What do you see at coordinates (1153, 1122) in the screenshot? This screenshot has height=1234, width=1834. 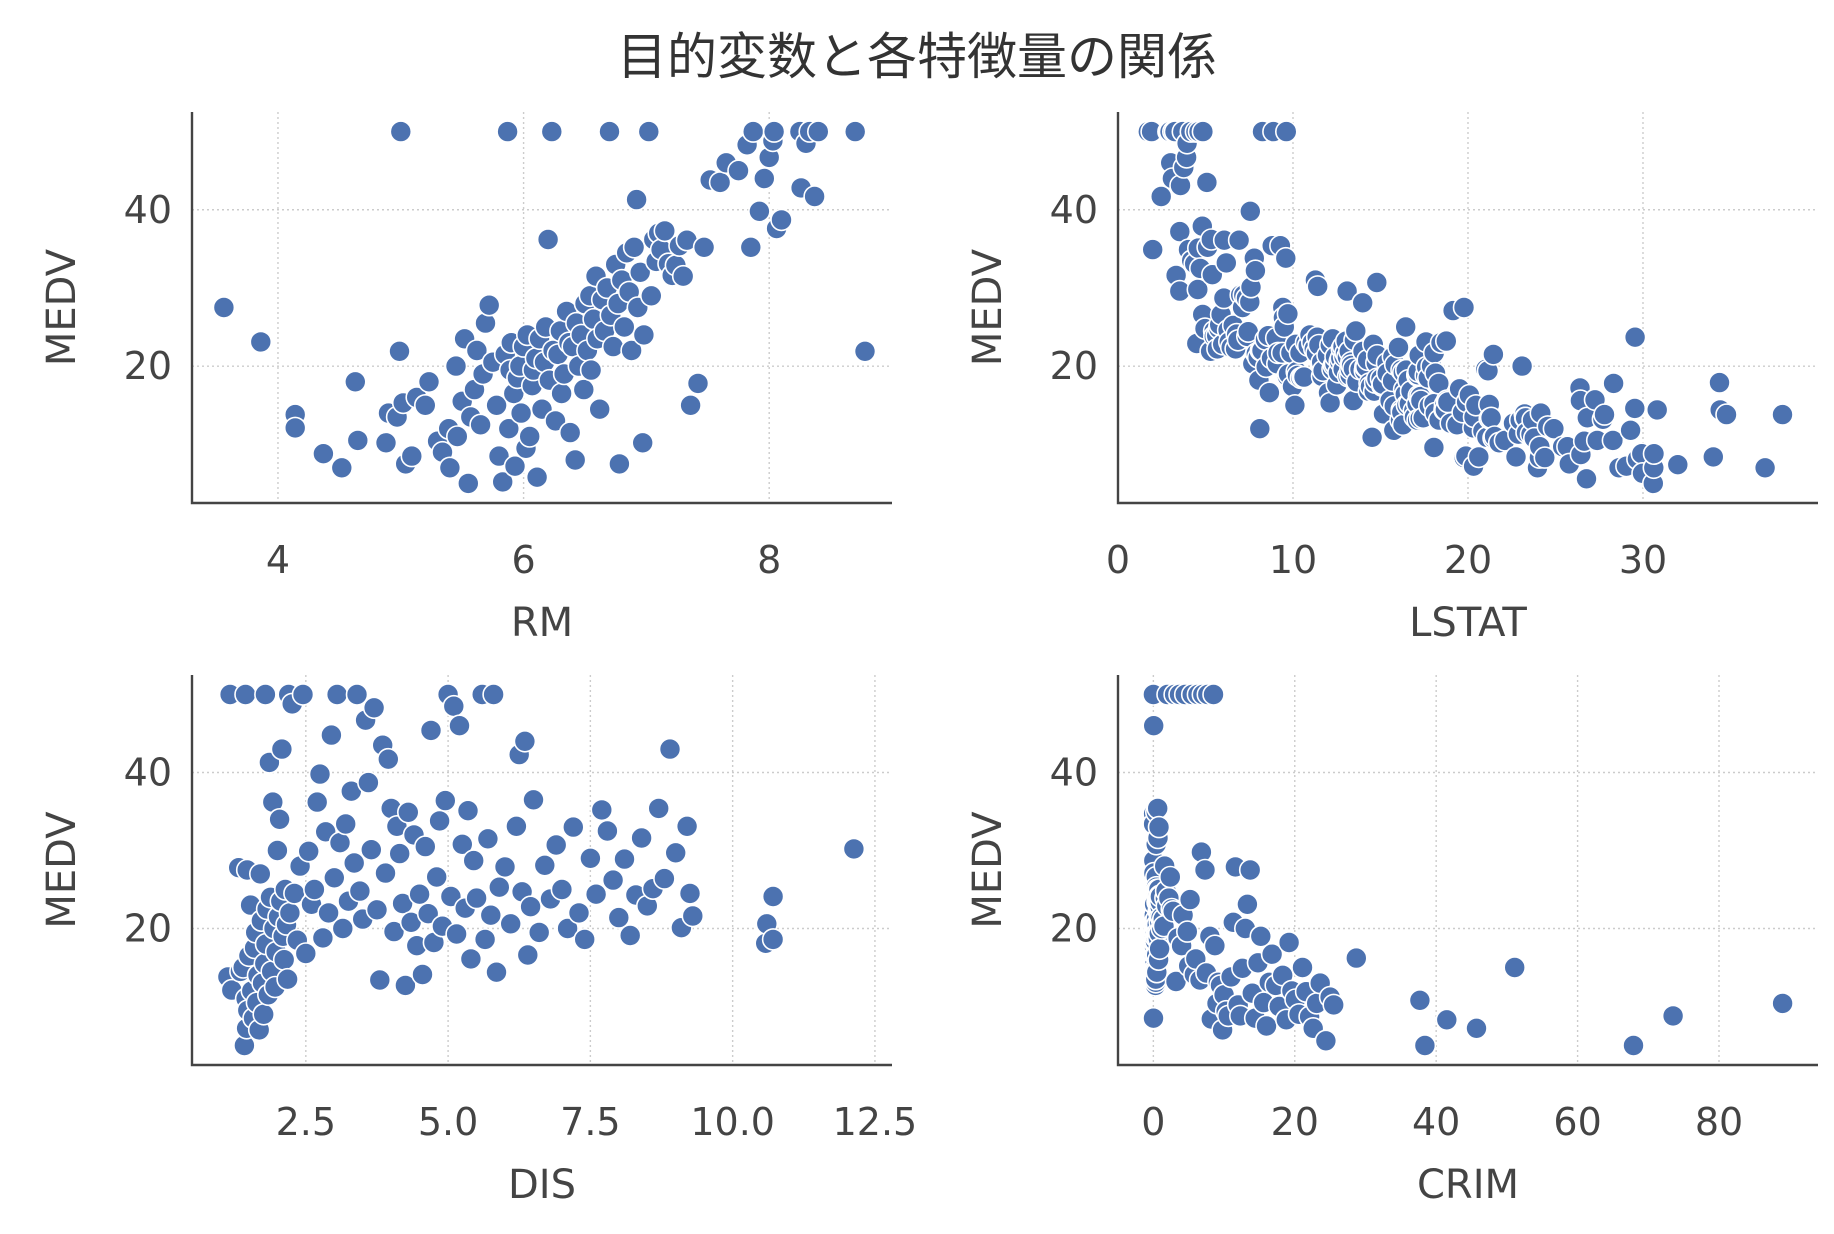 I see `x-tick-label: 0` at bounding box center [1153, 1122].